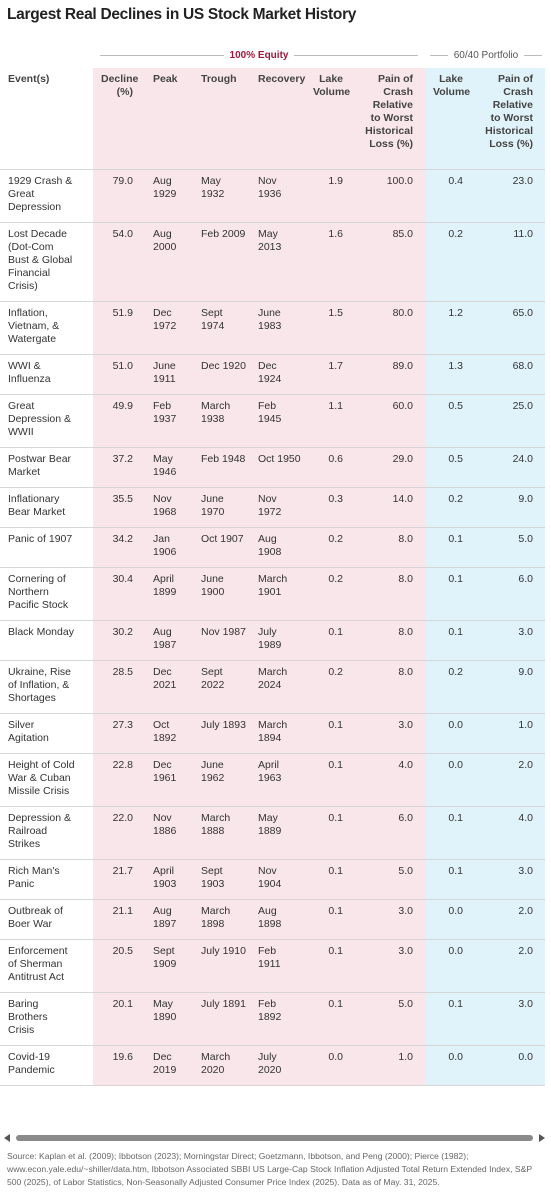 The image size is (551, 1200). Describe the element at coordinates (221, 594) in the screenshot. I see `value-cell: June 1900` at that location.